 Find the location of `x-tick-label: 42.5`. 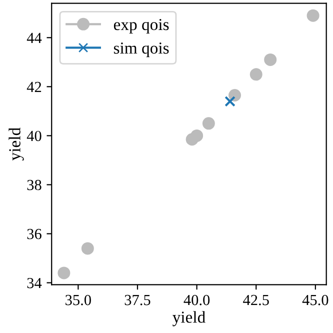

x-tick-label: 42.5 is located at coordinates (256, 300).